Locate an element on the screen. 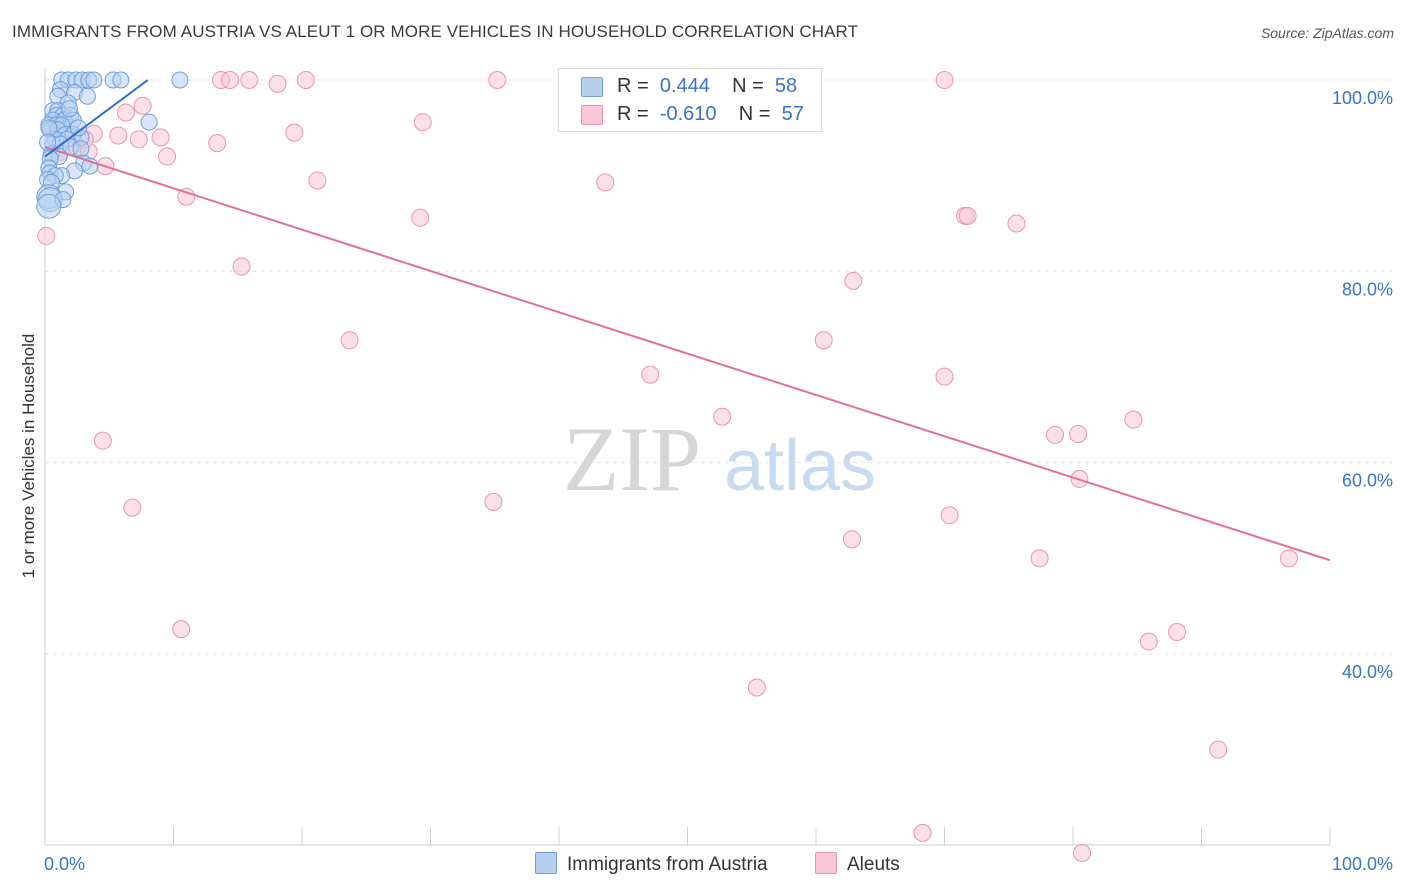 The height and width of the screenshot is (892, 1406). stats-legend: R = 0.444 N = 58 R = -0.610 N = 57 is located at coordinates (690, 100).